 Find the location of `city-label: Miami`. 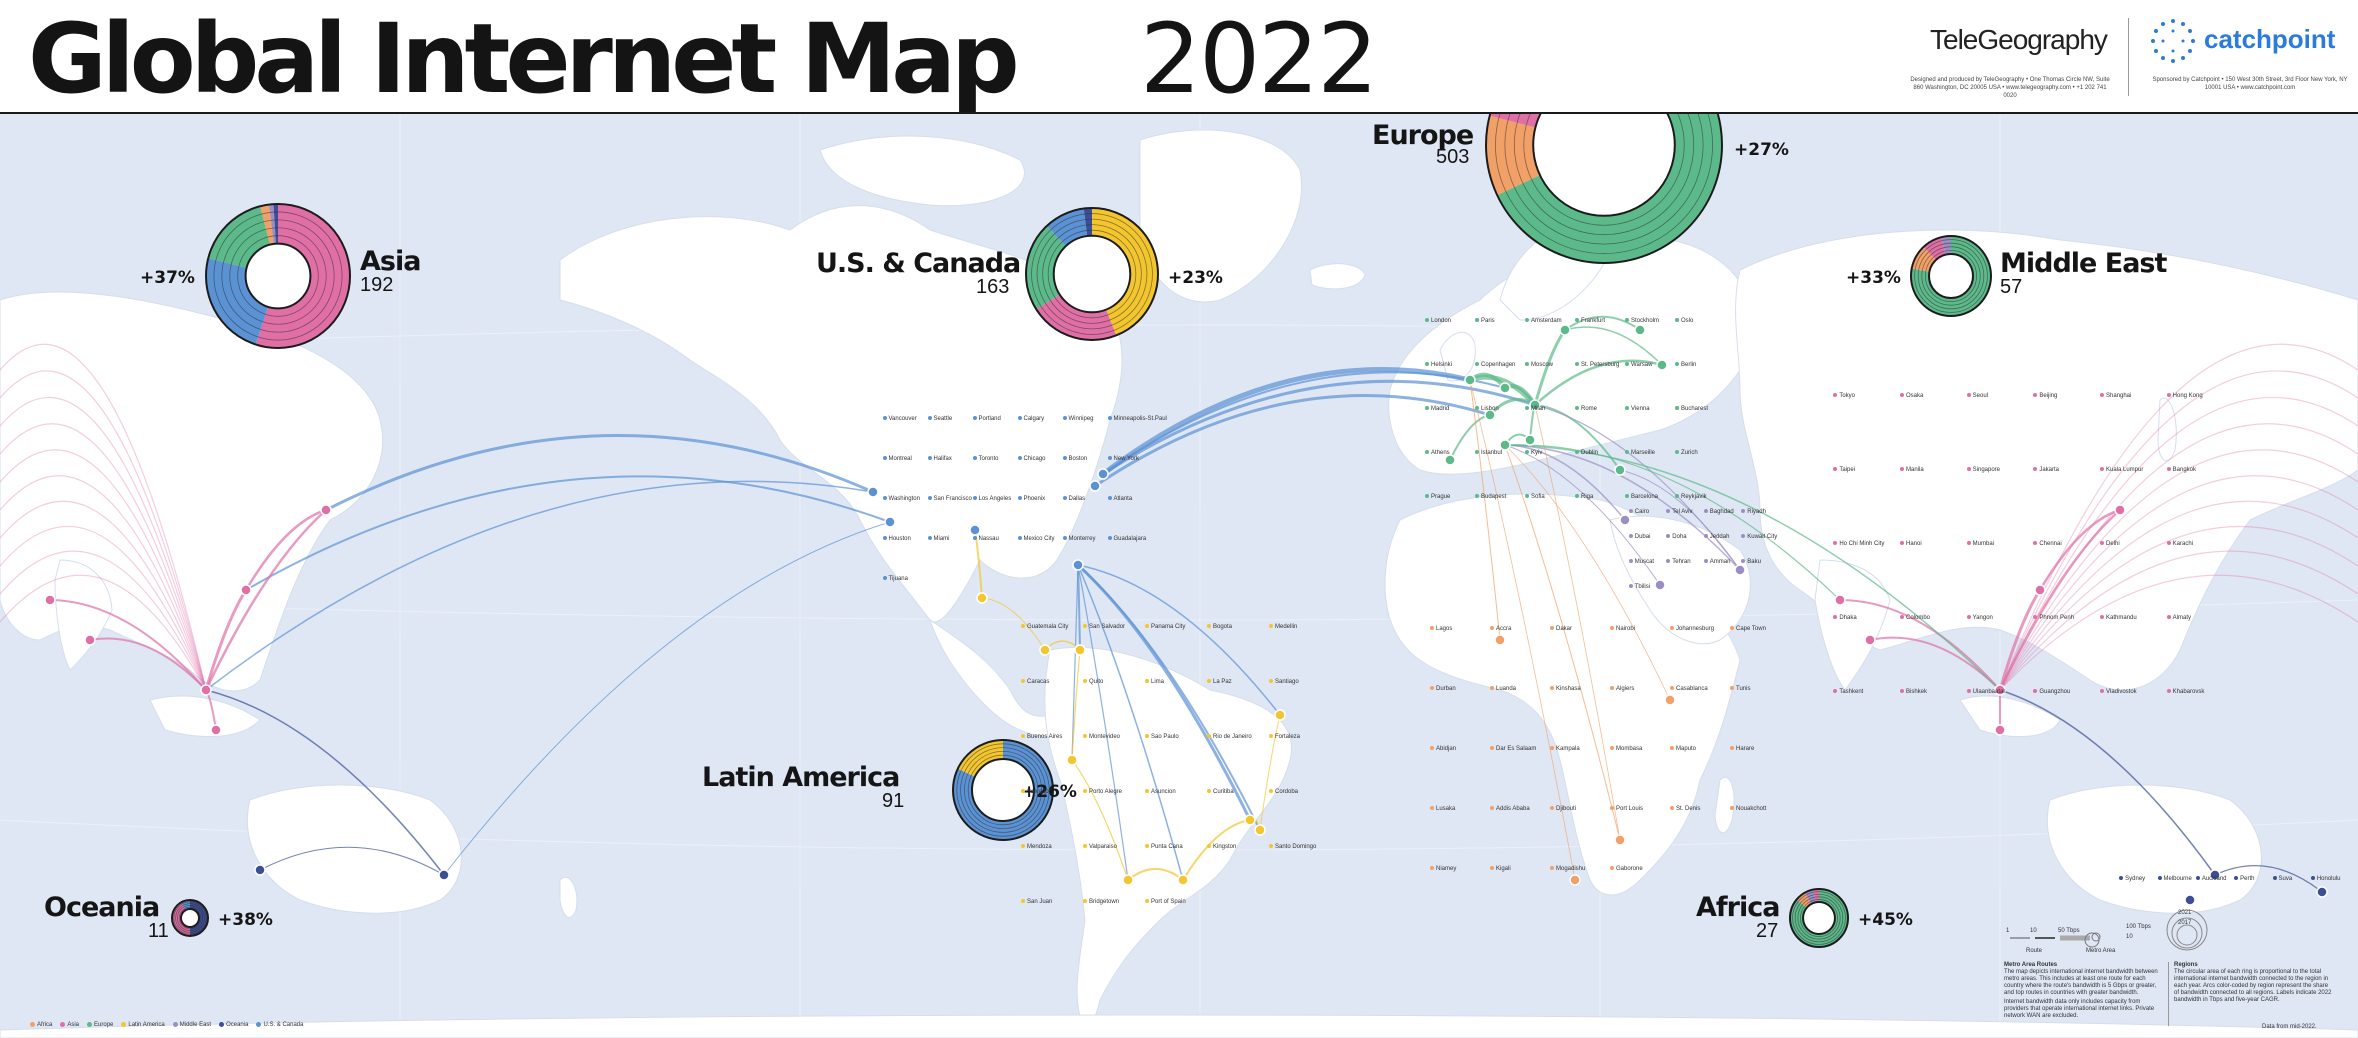

city-label: Miami is located at coordinates (938, 539).